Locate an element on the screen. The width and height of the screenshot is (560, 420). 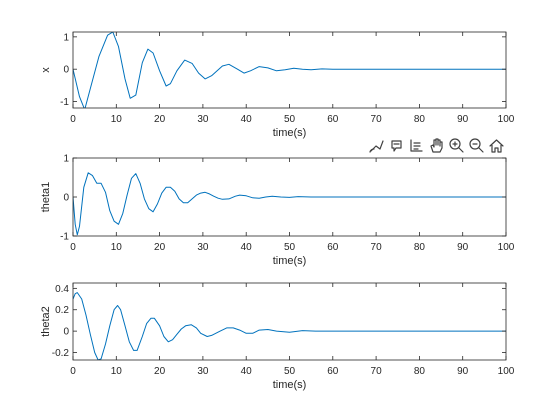
y-tick-label: 0.4 is located at coordinates (62, 289).